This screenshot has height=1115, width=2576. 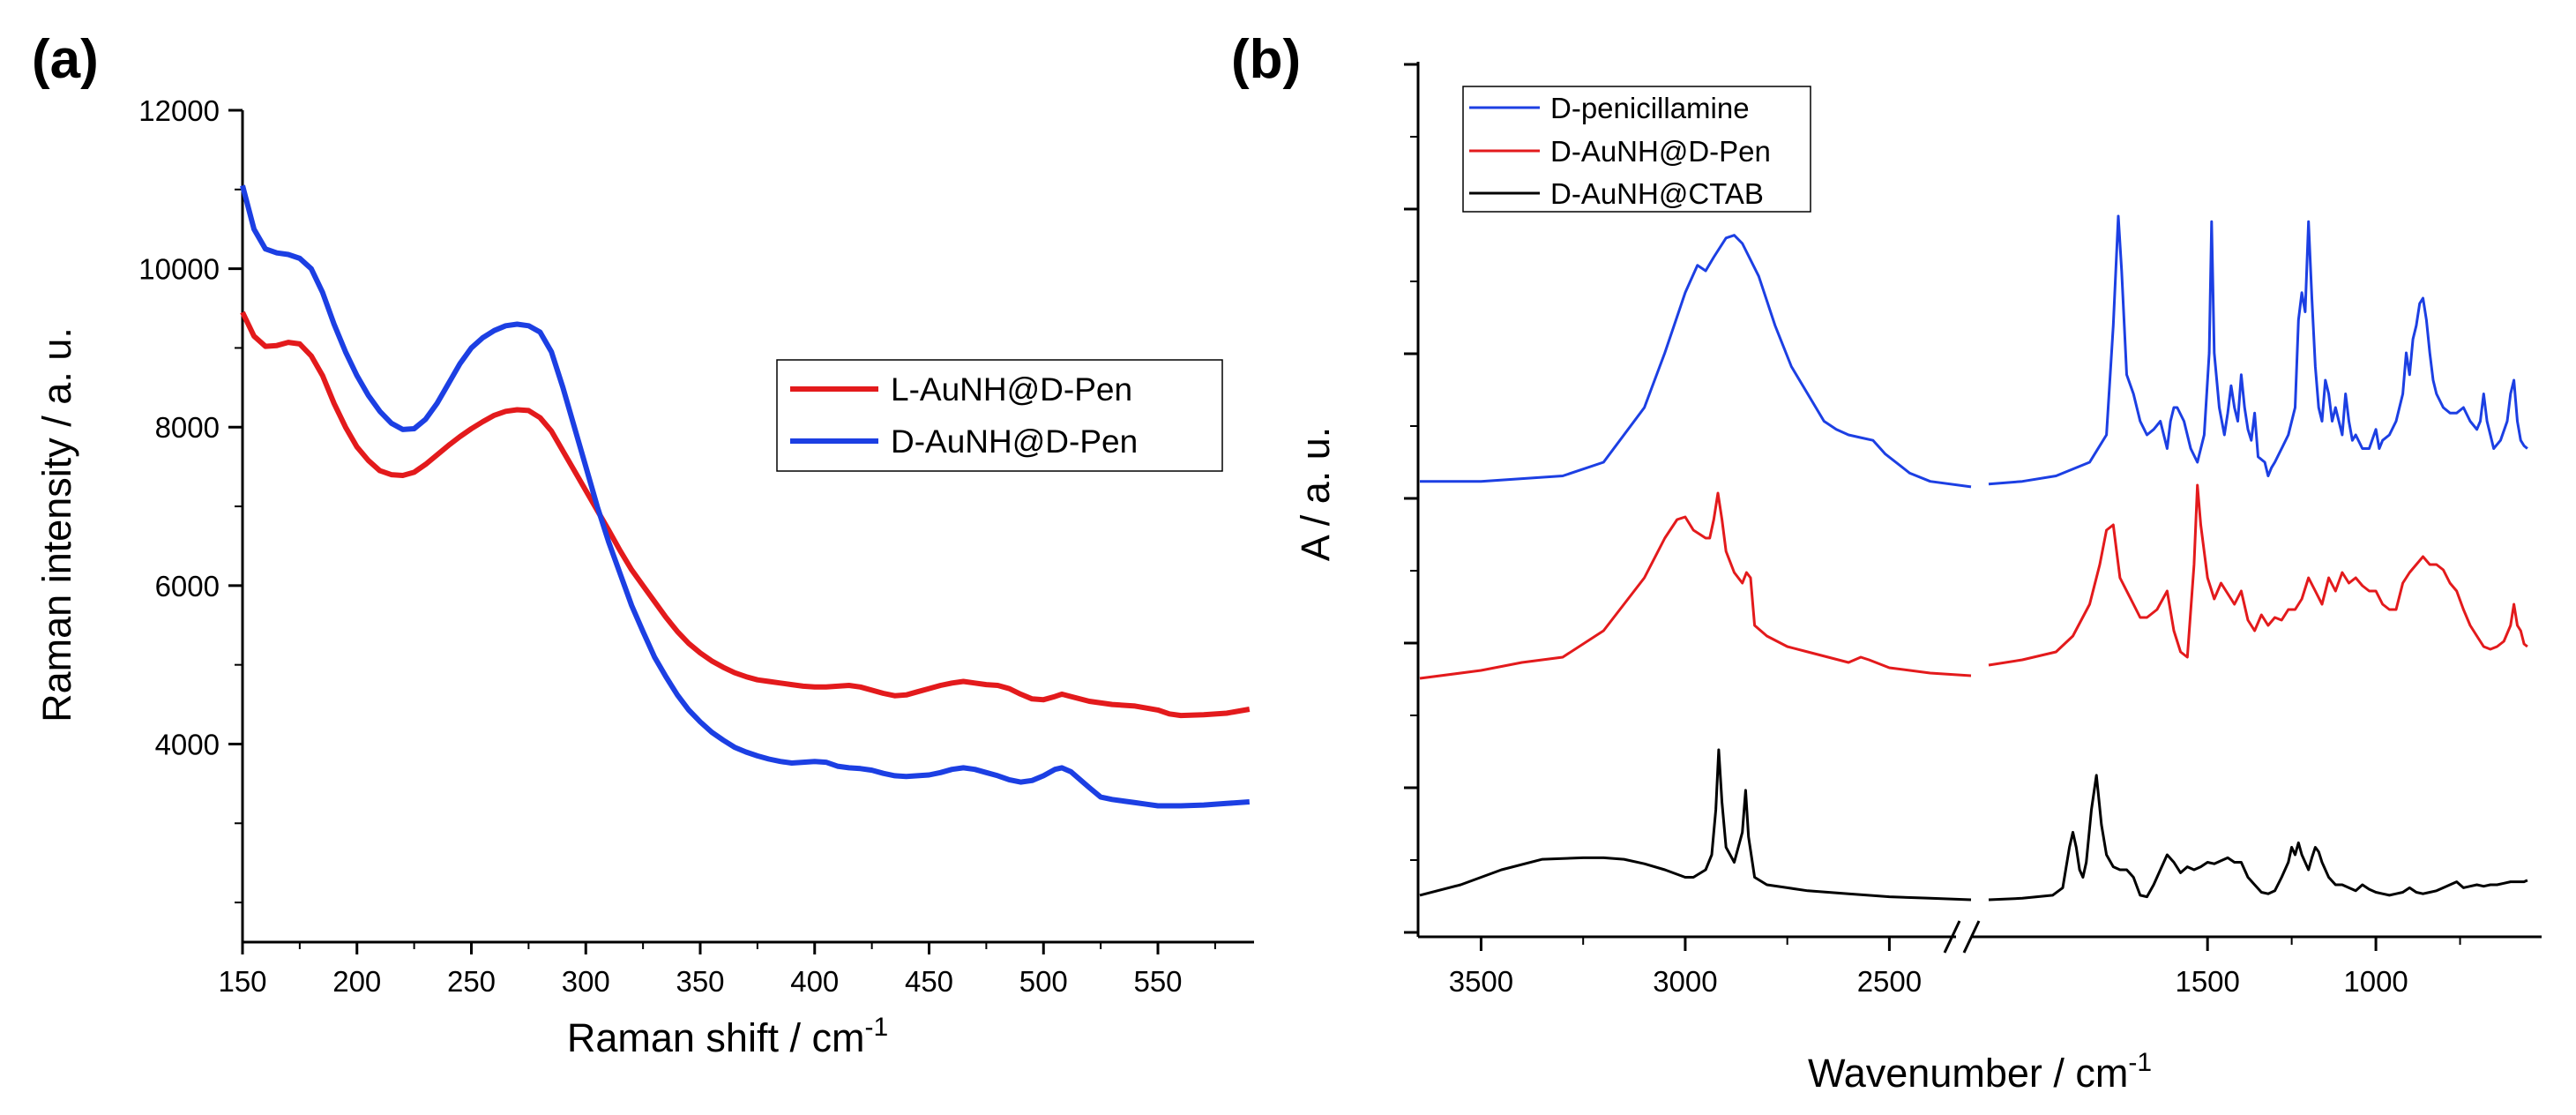 I want to click on x-tick-label-1000: 1000, so click(x=2375, y=982).